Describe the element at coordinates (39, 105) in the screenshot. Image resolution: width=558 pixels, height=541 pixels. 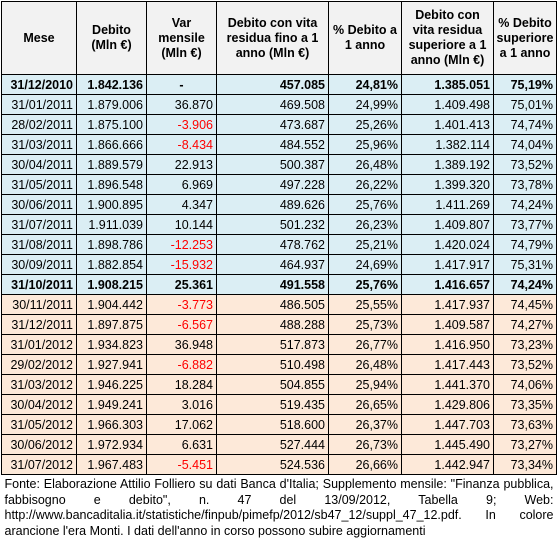
I see `cell-mese: 31/01/2011` at that location.